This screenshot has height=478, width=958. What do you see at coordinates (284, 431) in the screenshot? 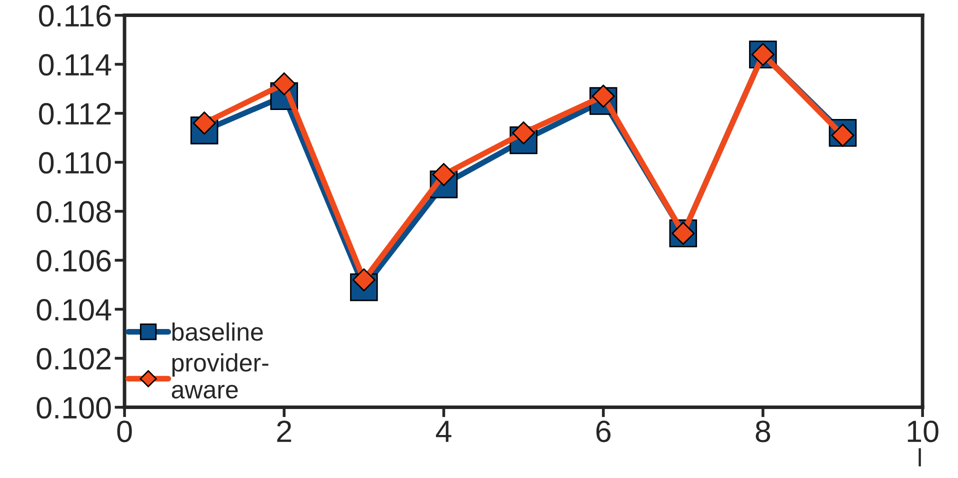
I see `x-tick-label: 2` at bounding box center [284, 431].